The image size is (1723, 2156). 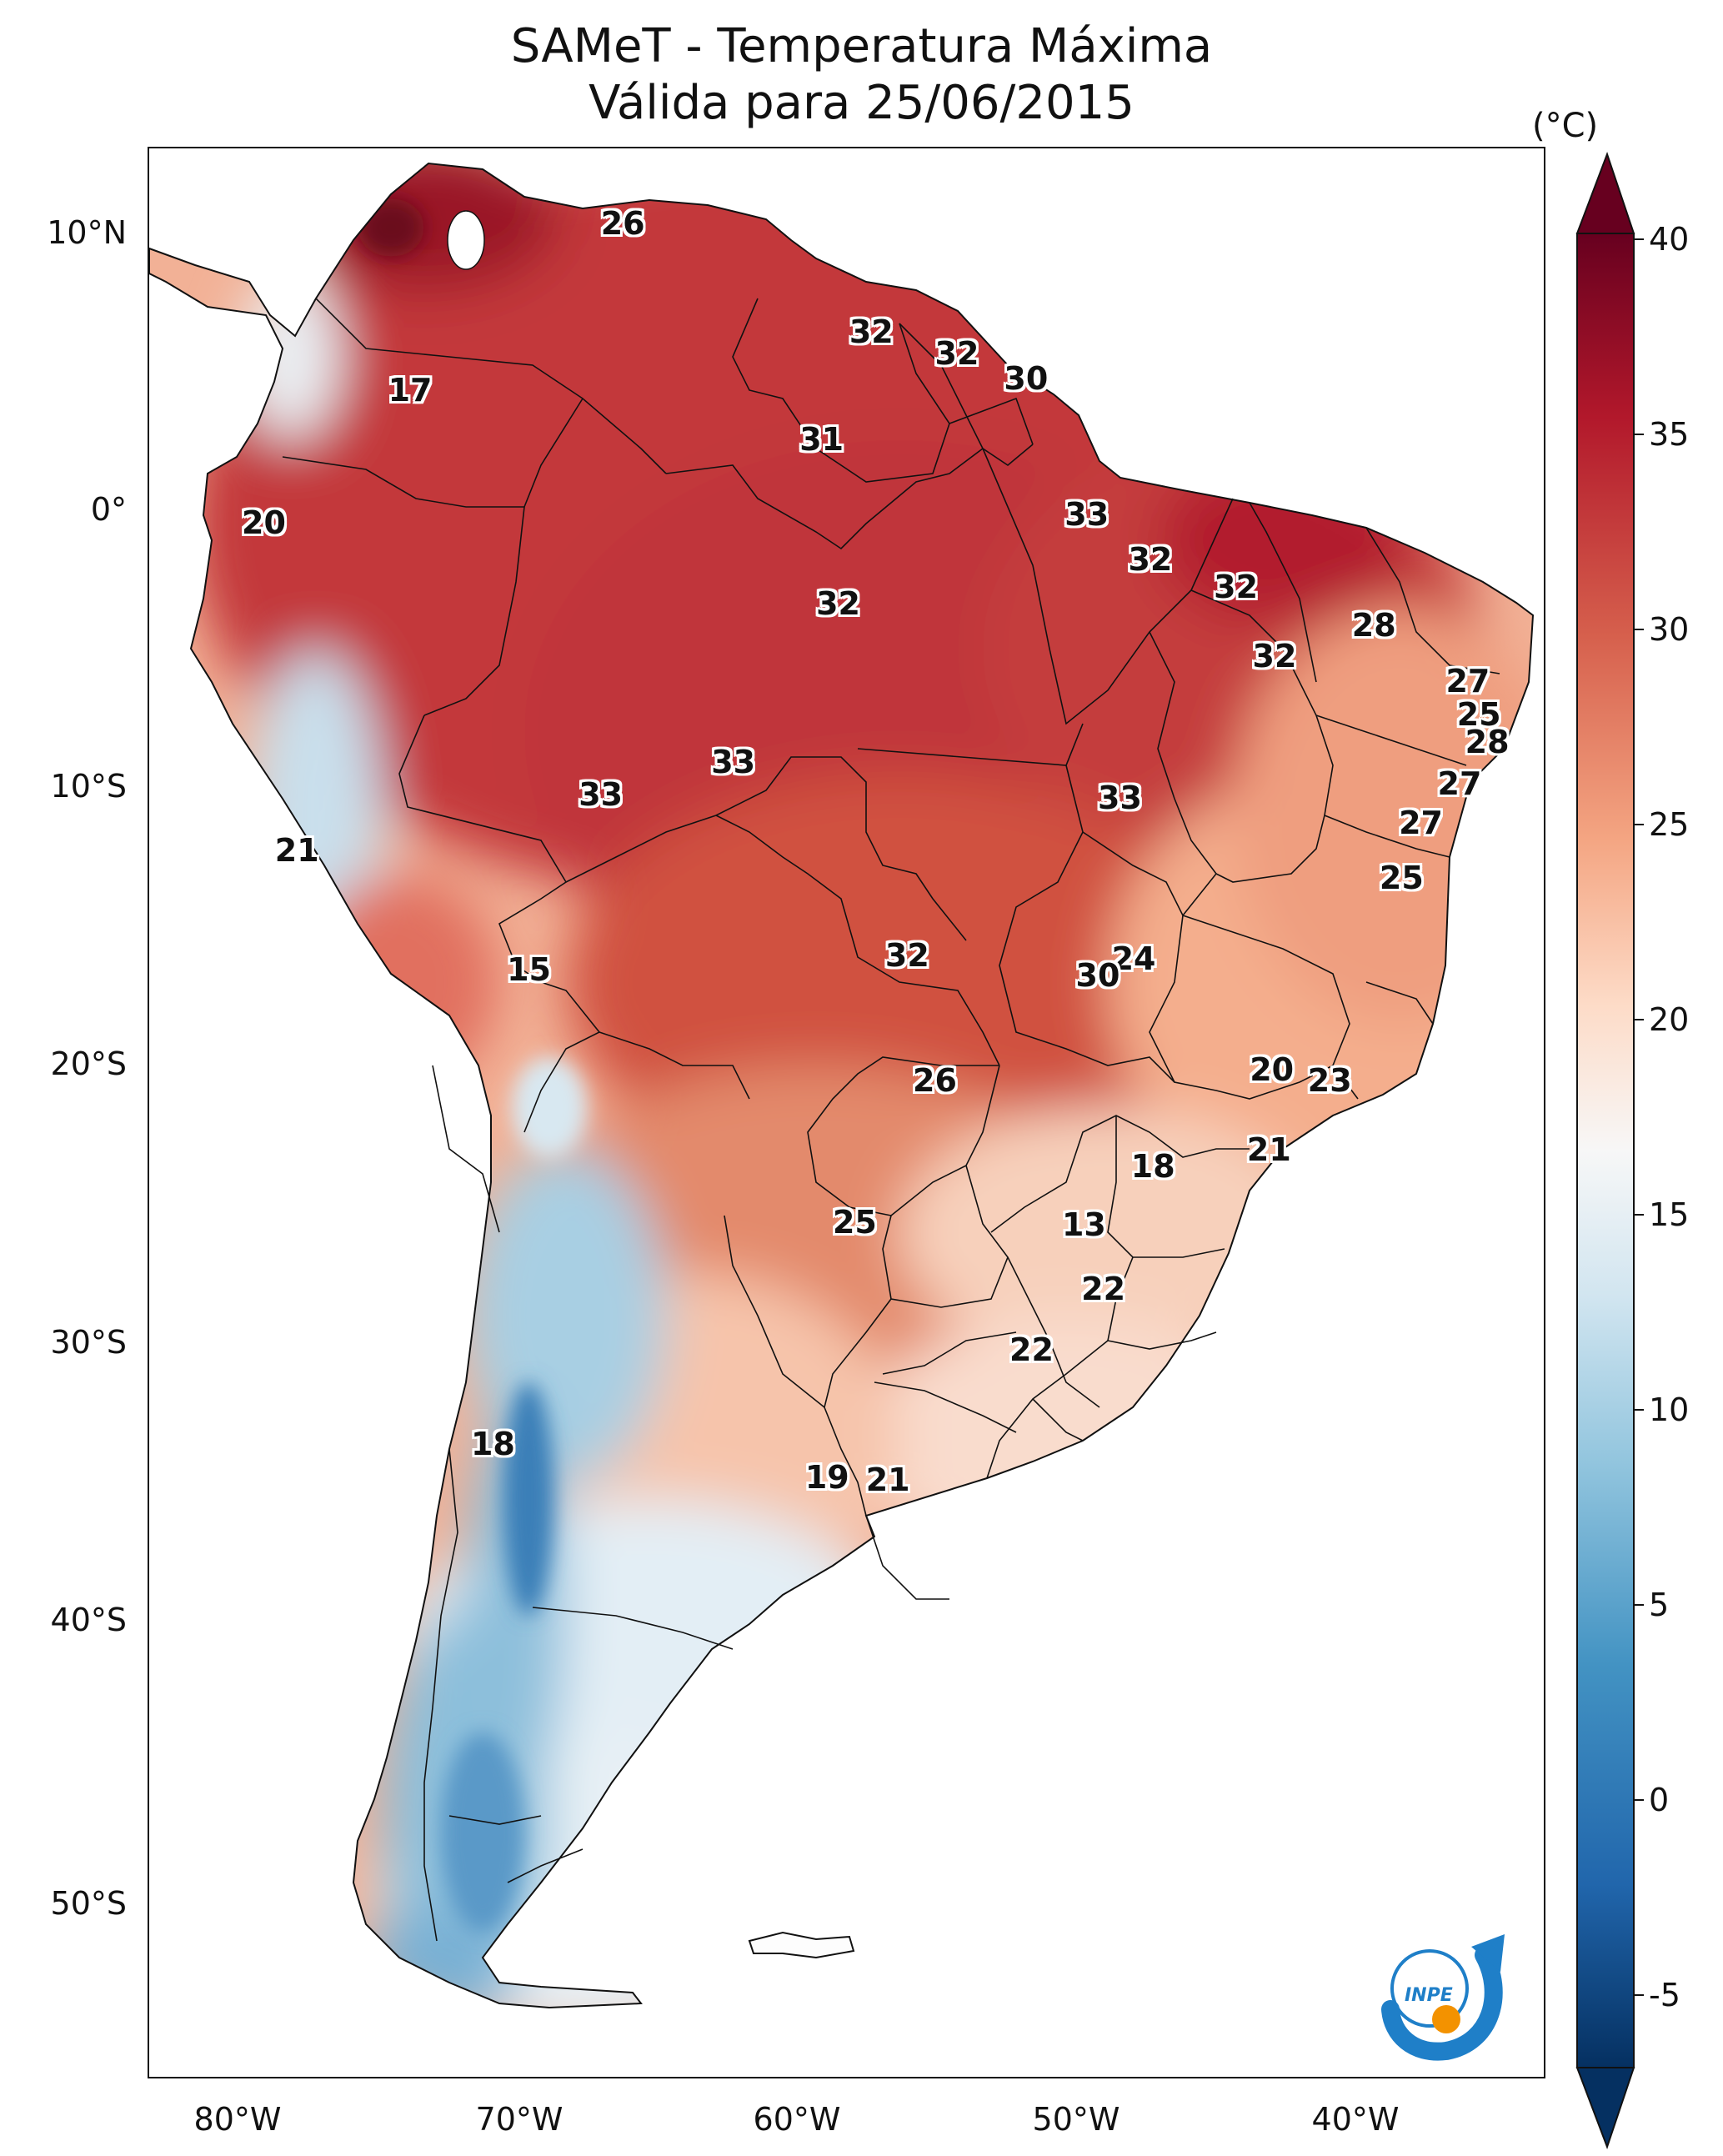 What do you see at coordinates (1565, 126) in the screenshot?
I see `colorbar-unit: (°C)` at bounding box center [1565, 126].